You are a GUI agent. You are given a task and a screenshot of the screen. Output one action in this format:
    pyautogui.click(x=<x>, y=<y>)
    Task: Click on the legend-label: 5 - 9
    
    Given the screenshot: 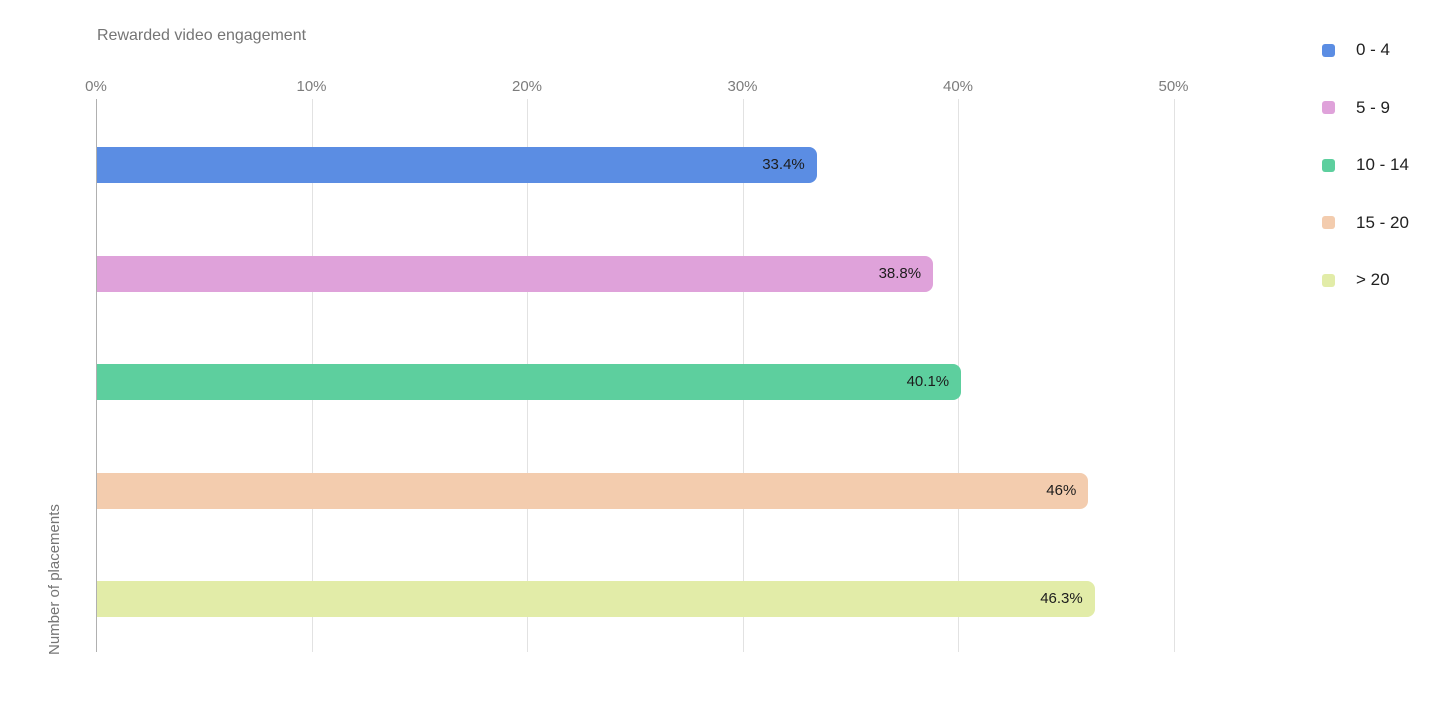 What is the action you would take?
    pyautogui.click(x=1373, y=107)
    